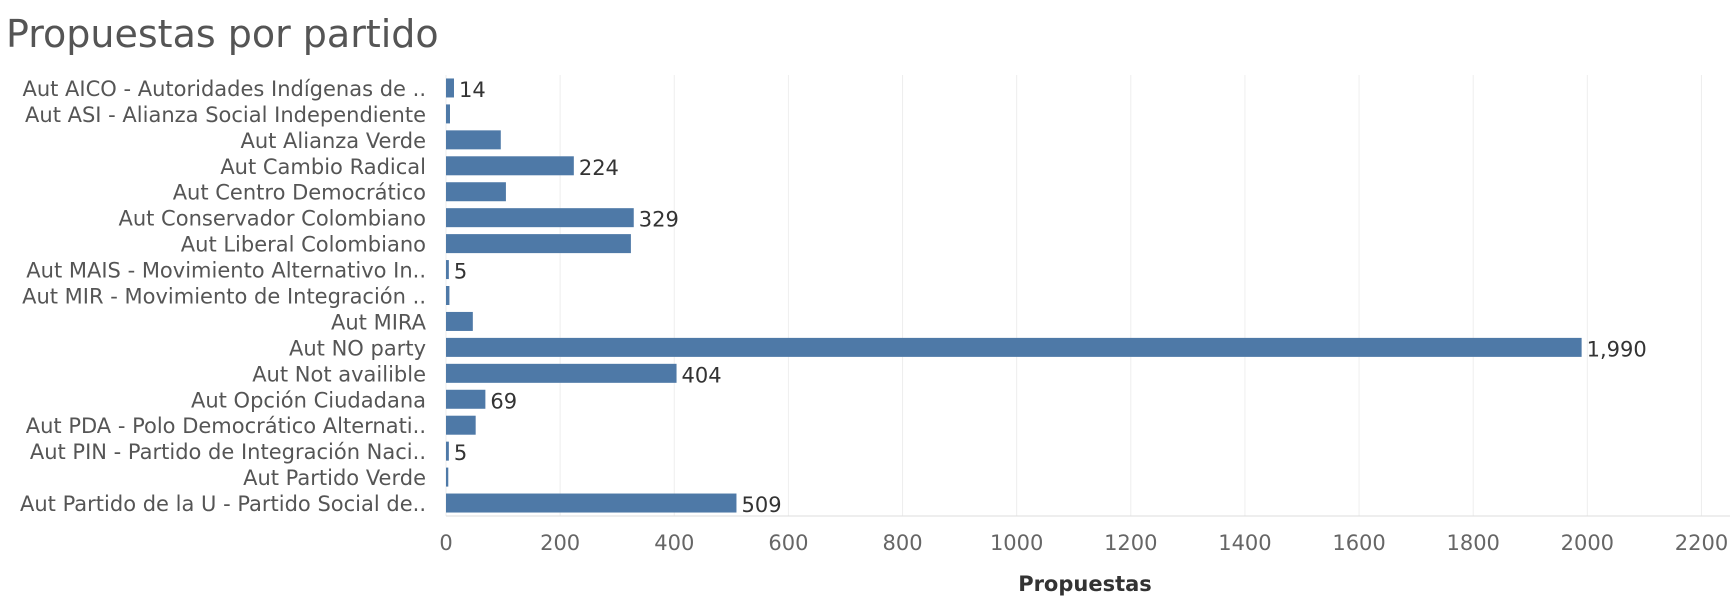 The image size is (1732, 612). Describe the element at coordinates (1587, 543) in the screenshot. I see `x-tick-label: 2000` at that location.